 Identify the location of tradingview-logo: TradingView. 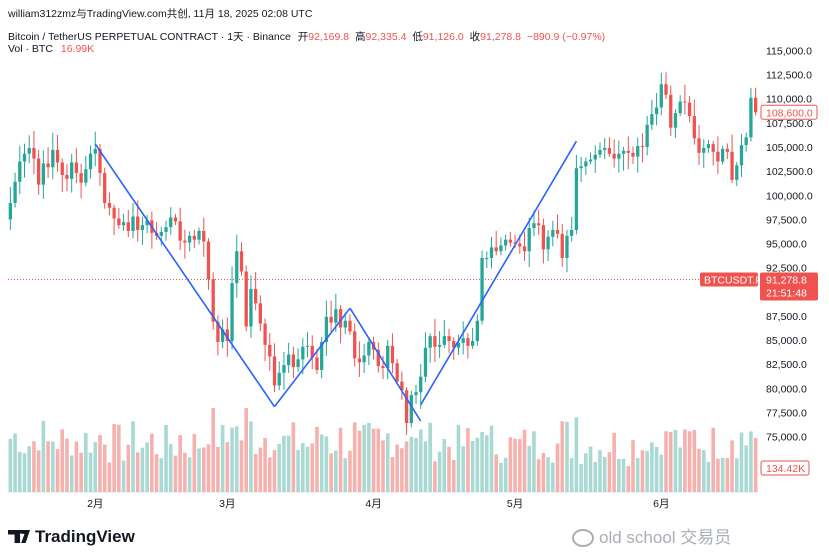
(71, 537).